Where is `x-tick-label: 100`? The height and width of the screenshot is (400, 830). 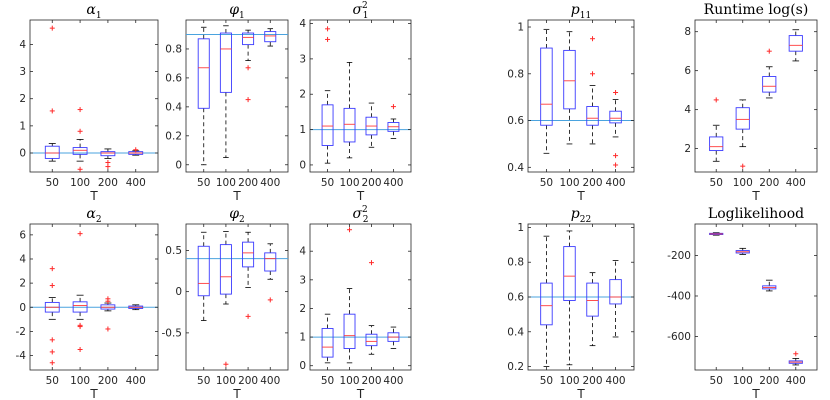 x-tick-label: 100 is located at coordinates (349, 381).